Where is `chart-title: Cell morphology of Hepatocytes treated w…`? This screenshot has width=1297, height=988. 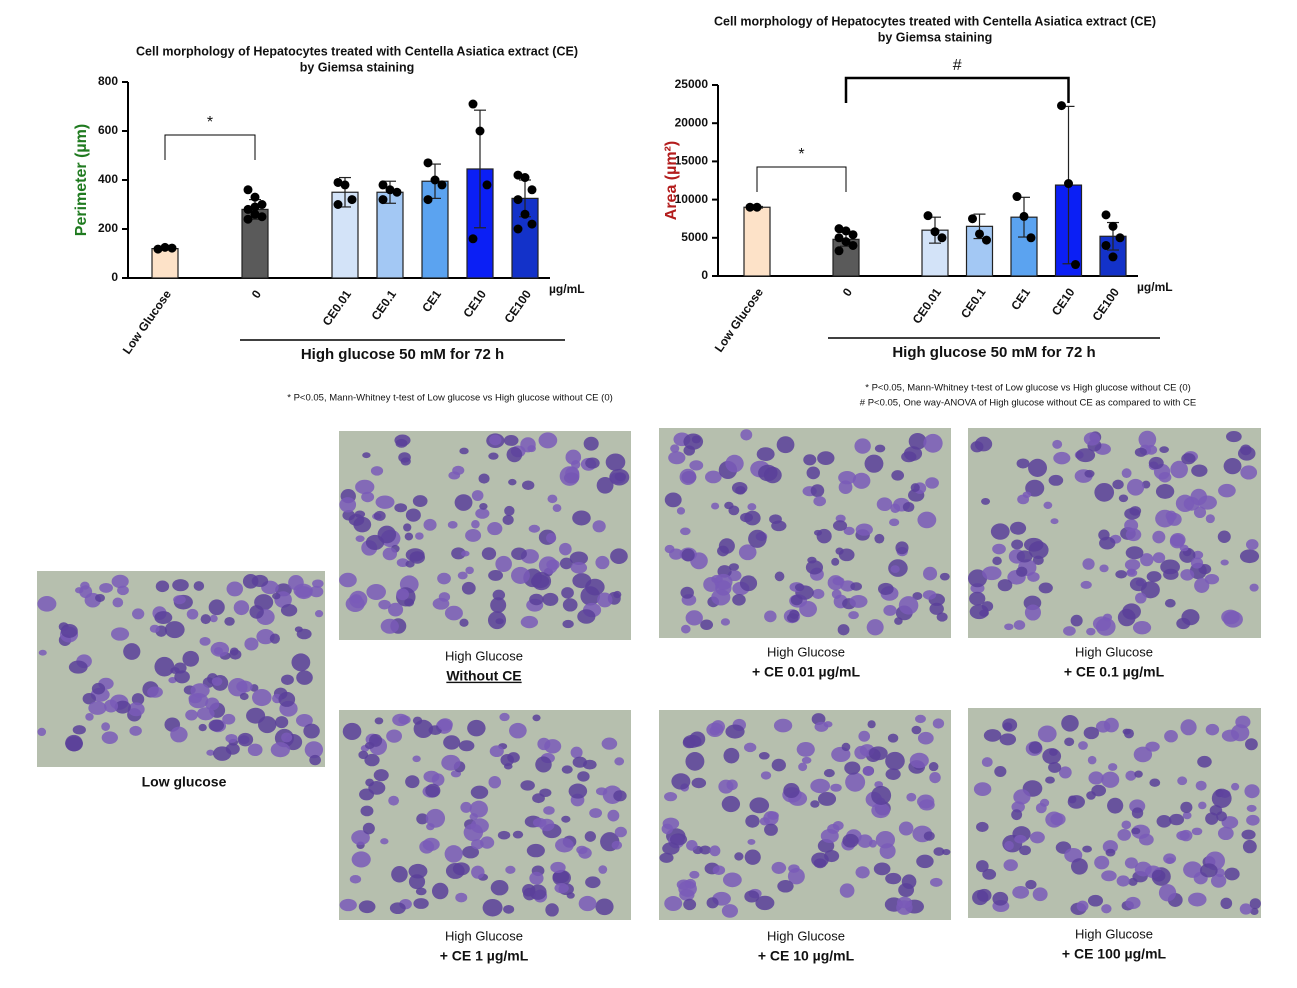 chart-title: Cell morphology of Hepatocytes treated w… is located at coordinates (357, 51).